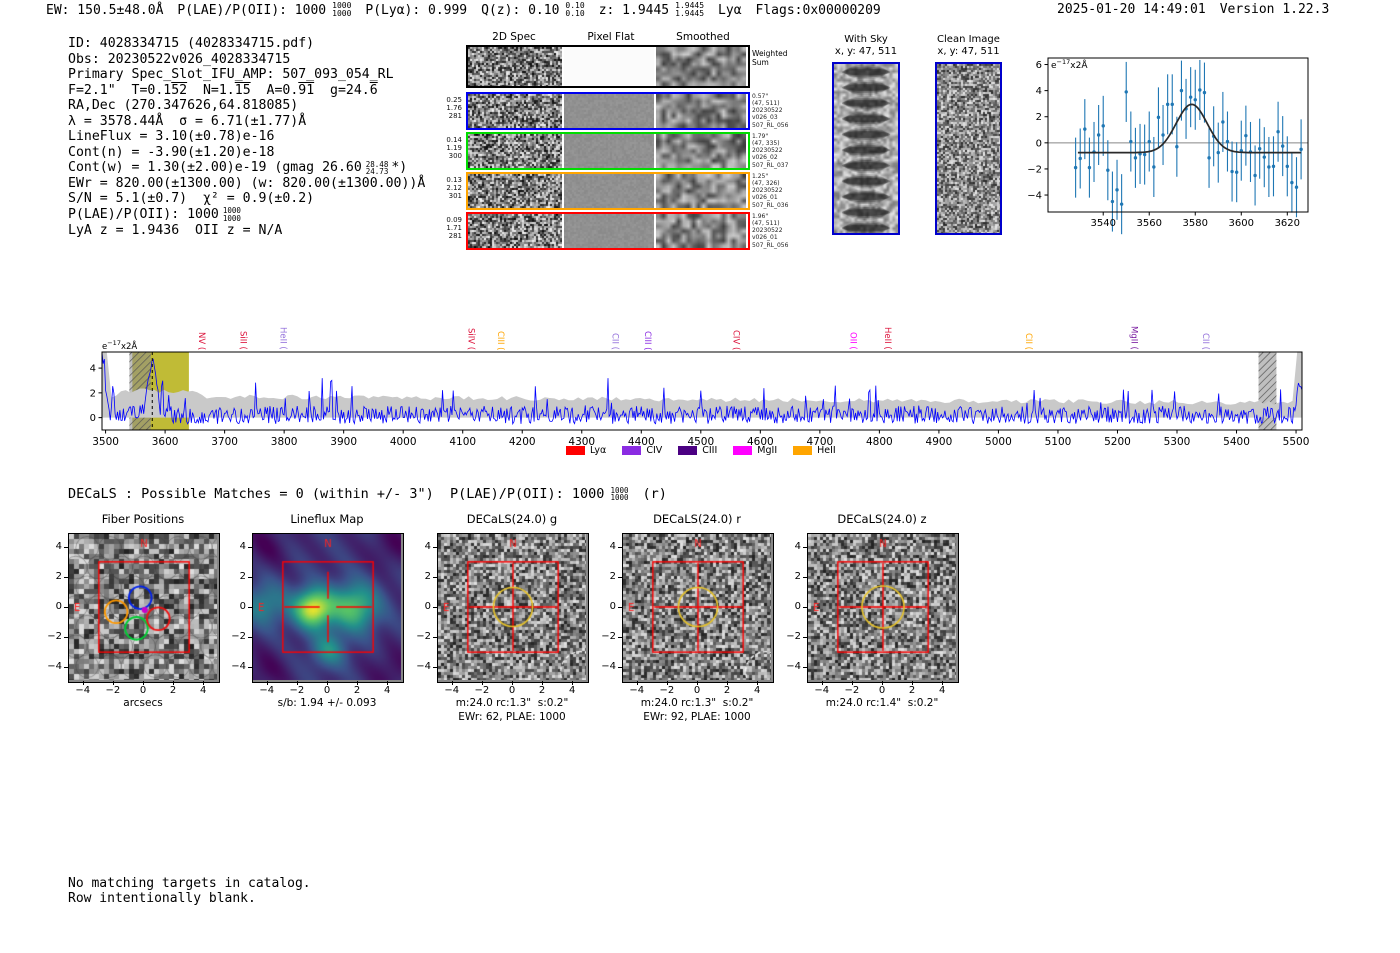 Image resolution: width=1400 pixels, height=953 pixels. I want to click on legend-item-heii: HeII, so click(814, 450).